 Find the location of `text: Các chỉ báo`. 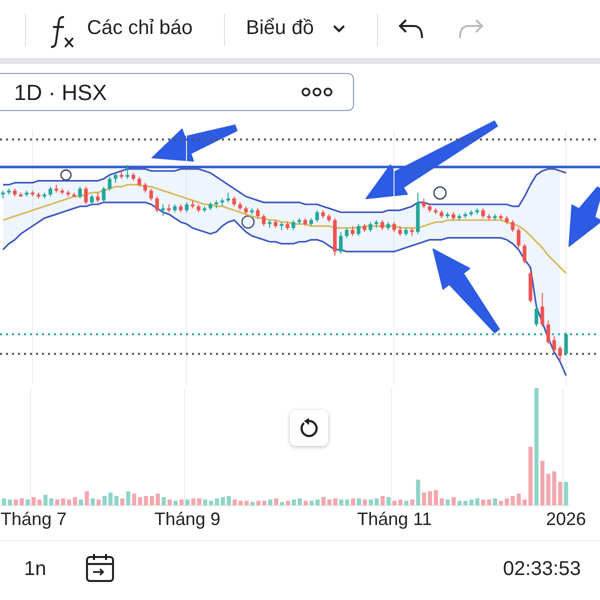

text: Các chỉ báo is located at coordinates (140, 28).